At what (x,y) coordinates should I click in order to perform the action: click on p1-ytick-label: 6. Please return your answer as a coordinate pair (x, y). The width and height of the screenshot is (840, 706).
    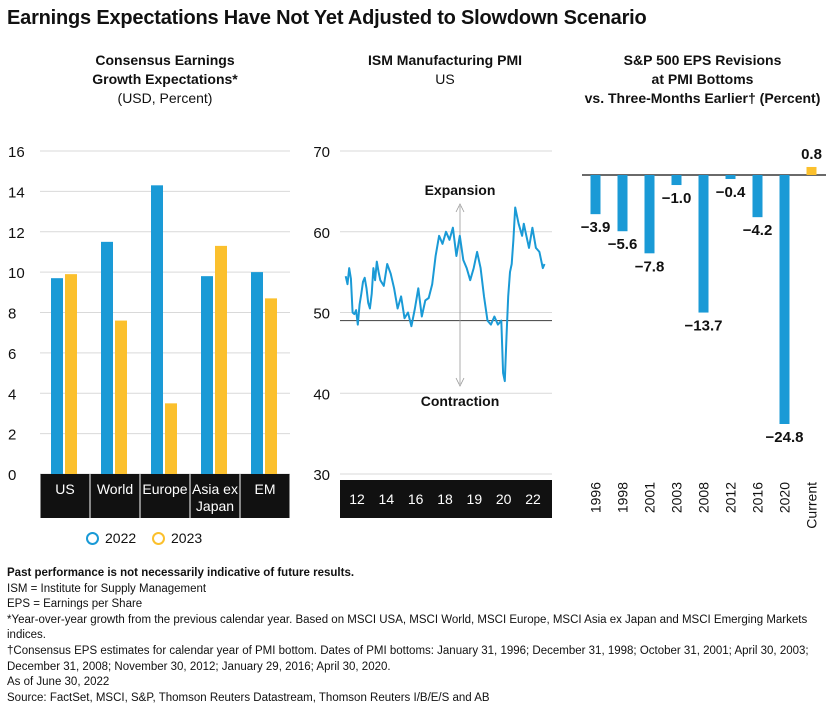
    Looking at the image, I should click on (12, 354).